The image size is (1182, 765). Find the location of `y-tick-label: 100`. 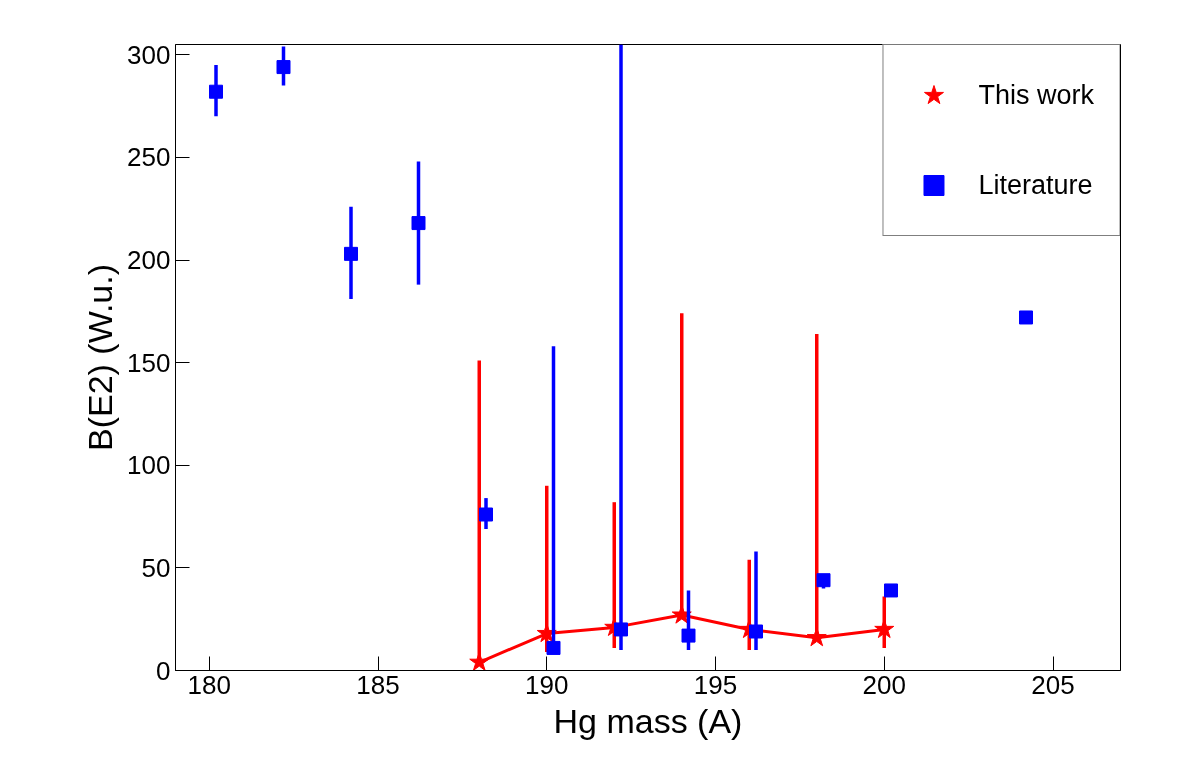

y-tick-label: 100 is located at coordinates (149, 465).